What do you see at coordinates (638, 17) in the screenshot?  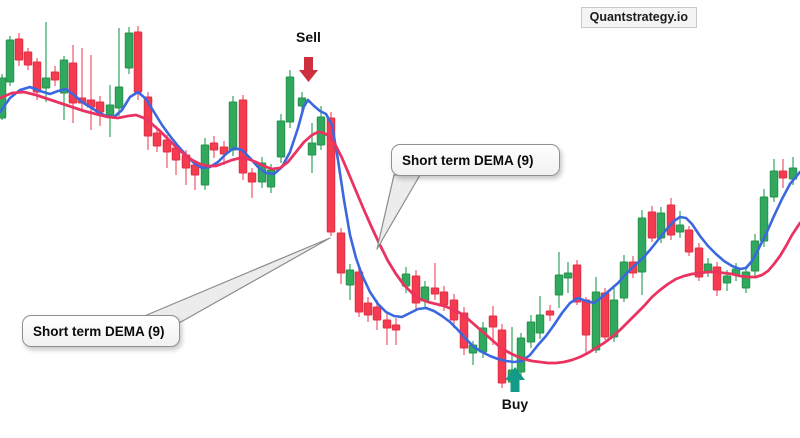 I see `watermark-badge: Quantstrategy.io` at bounding box center [638, 17].